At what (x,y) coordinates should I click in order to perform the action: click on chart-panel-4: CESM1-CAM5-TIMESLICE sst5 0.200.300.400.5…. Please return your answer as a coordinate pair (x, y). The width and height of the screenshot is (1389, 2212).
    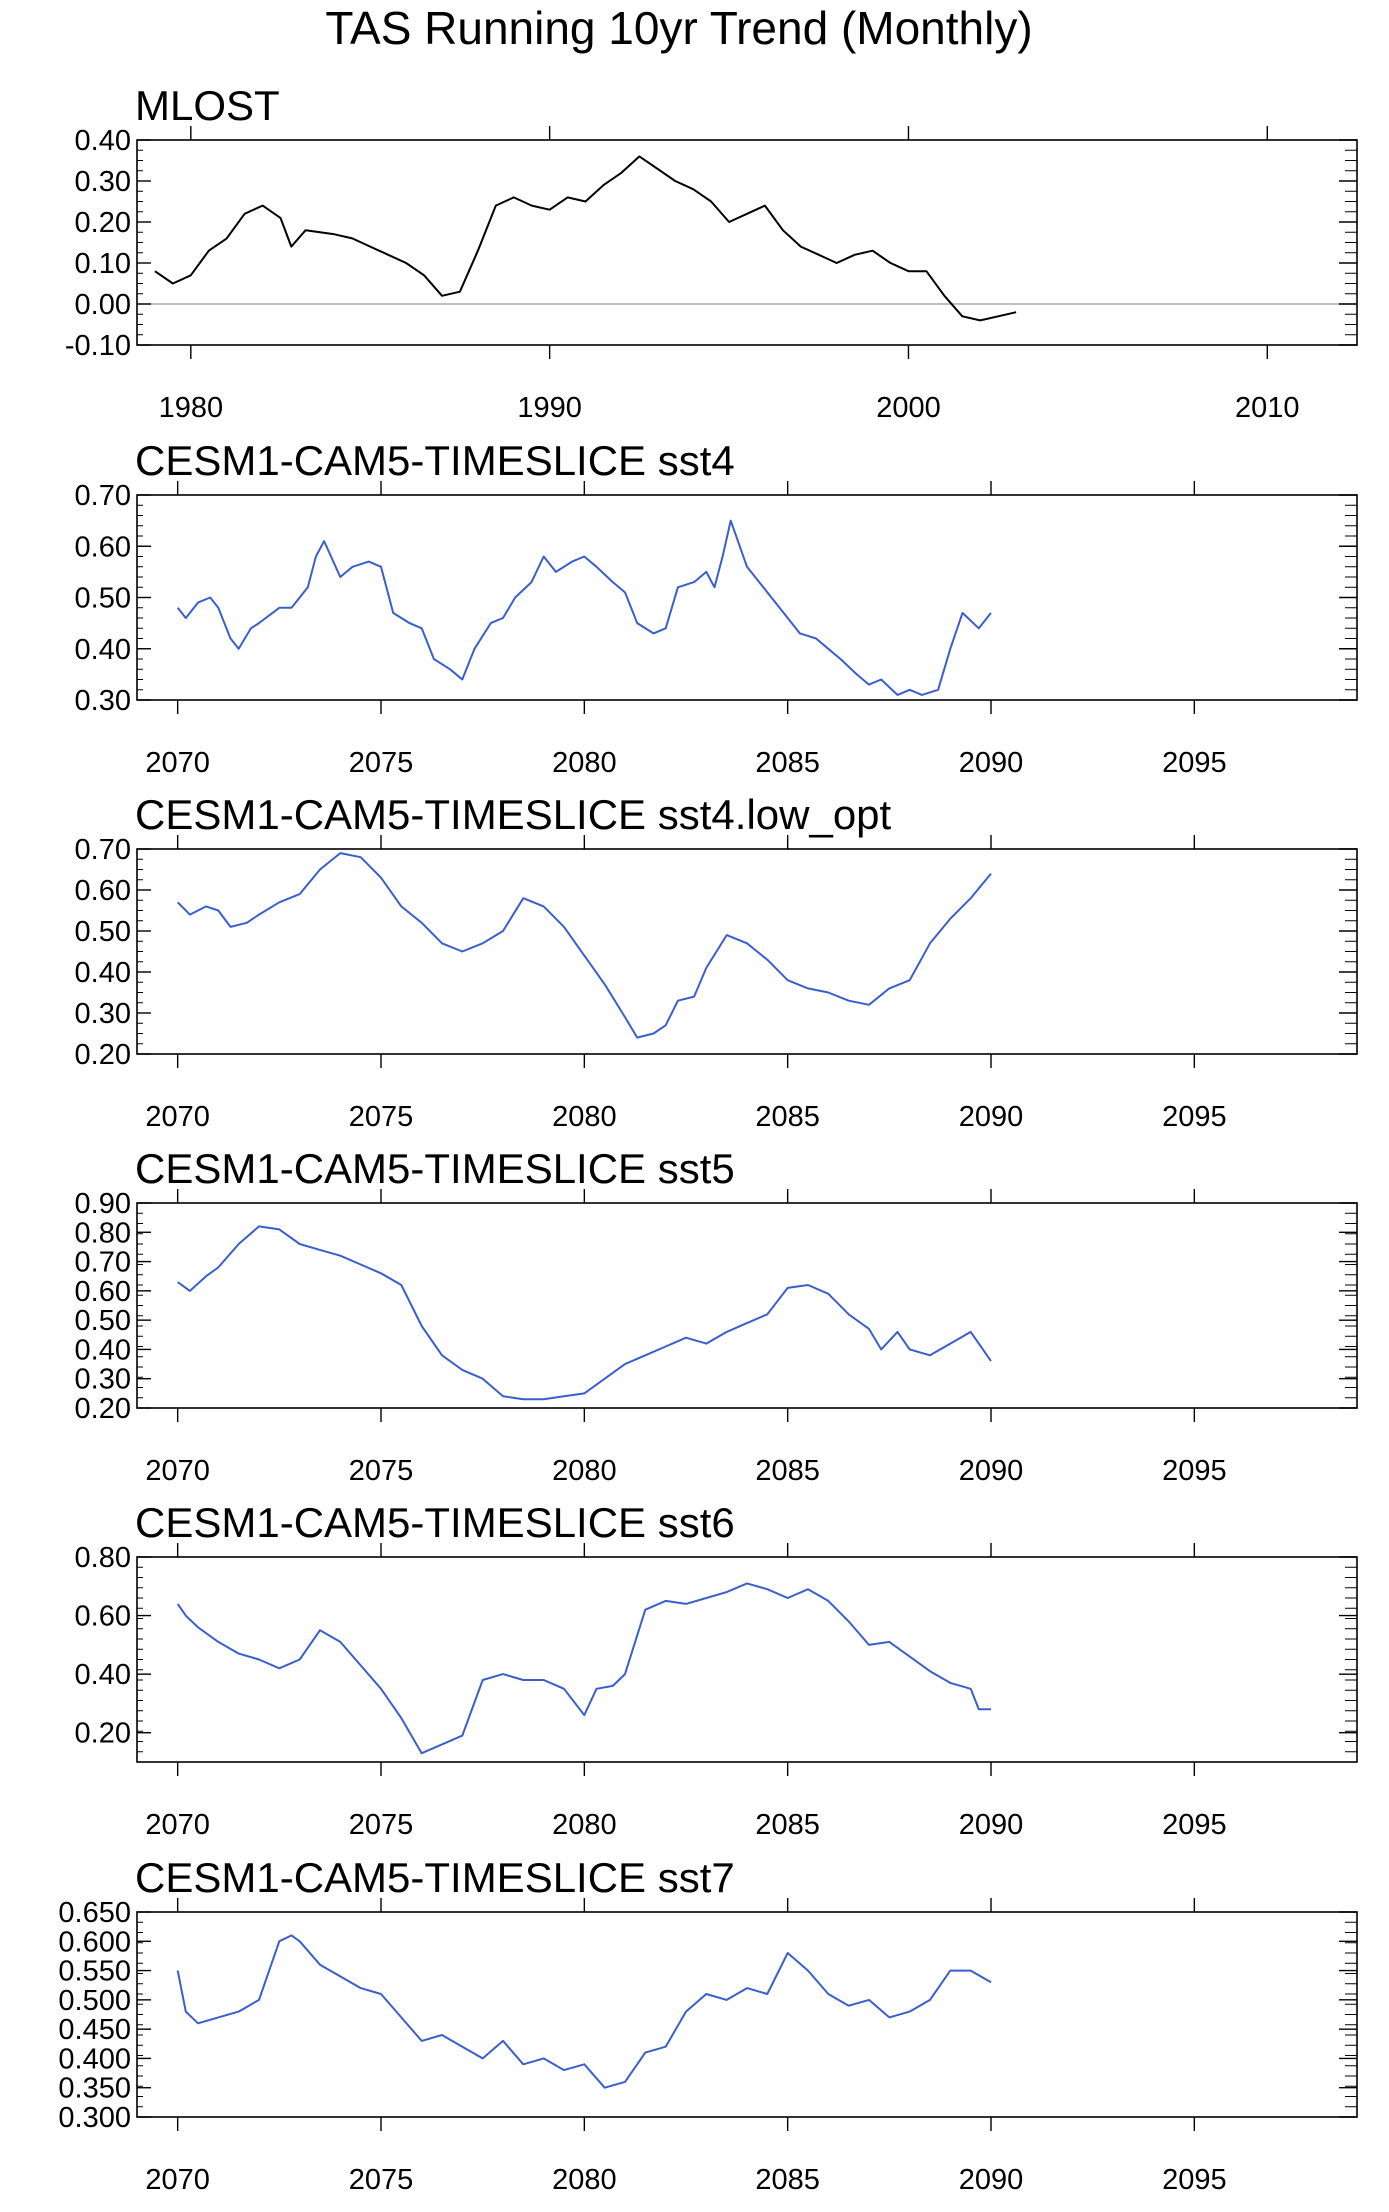
    Looking at the image, I should click on (716, 1316).